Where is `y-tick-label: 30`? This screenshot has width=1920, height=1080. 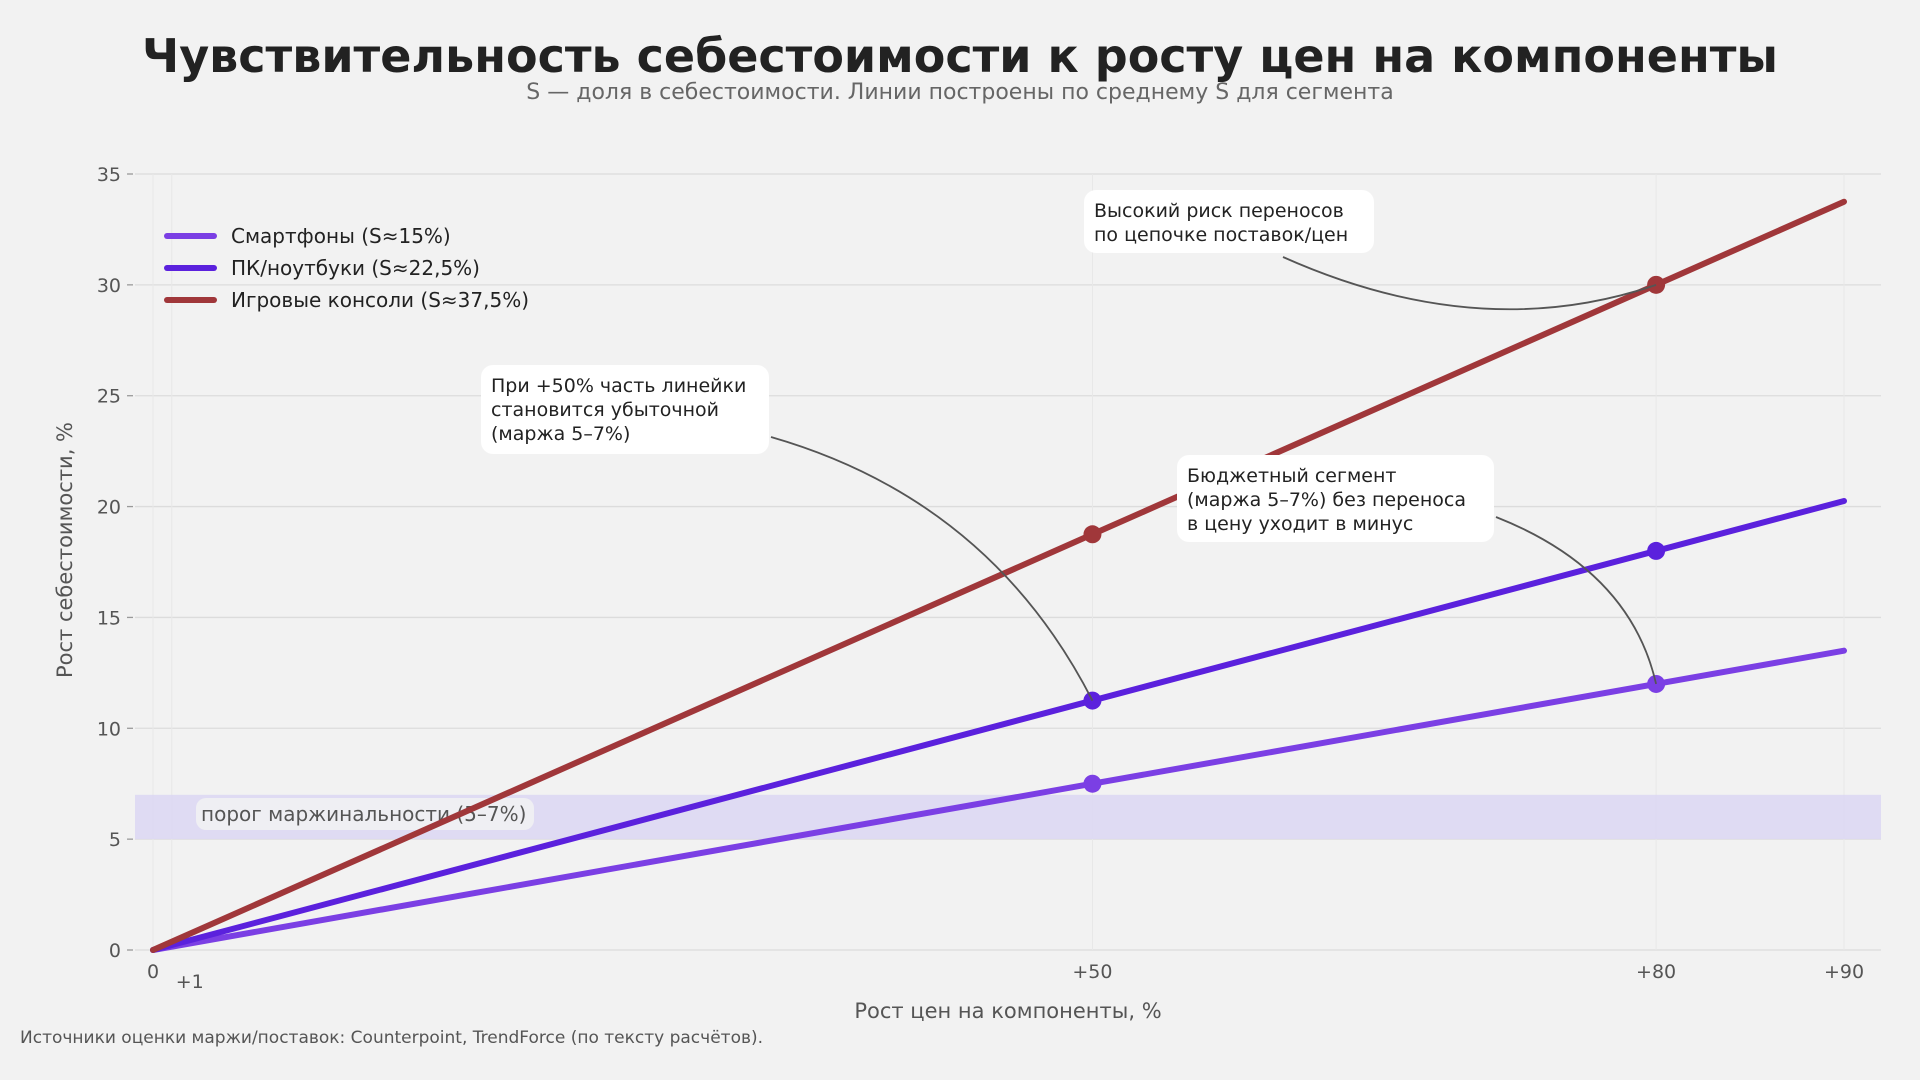
y-tick-label: 30 is located at coordinates (109, 286).